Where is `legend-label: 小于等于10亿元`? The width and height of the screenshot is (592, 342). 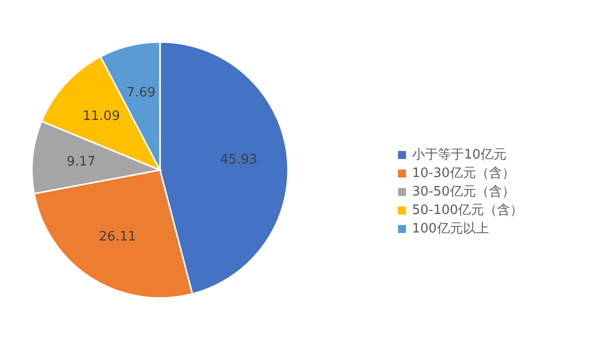 legend-label: 小于等于10亿元 is located at coordinates (459, 155).